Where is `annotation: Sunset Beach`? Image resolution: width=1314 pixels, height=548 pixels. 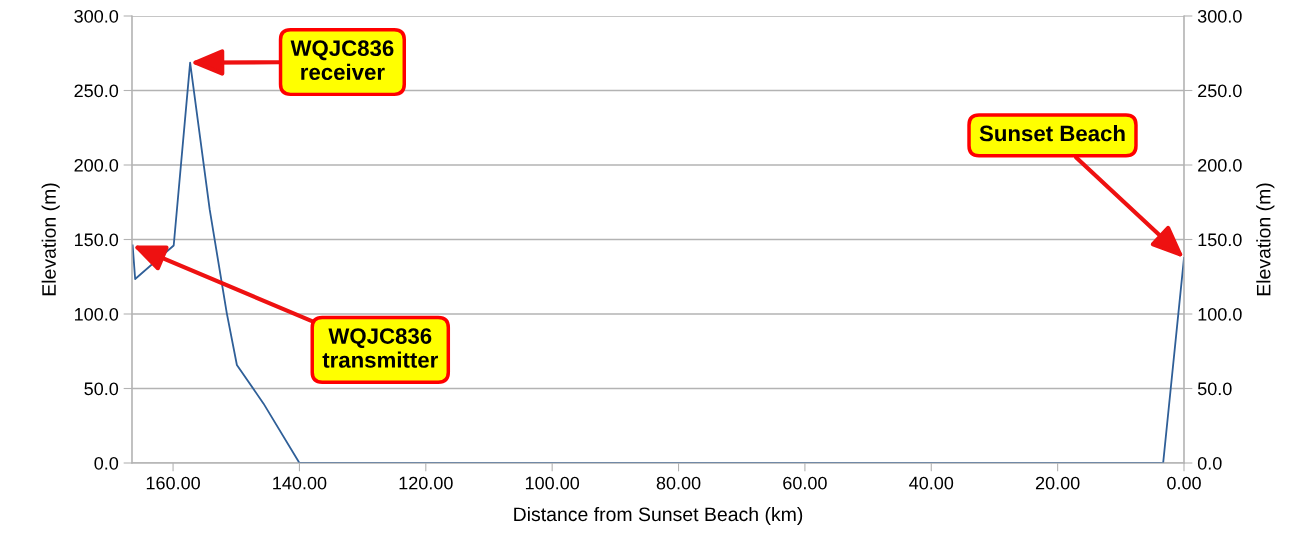 annotation: Sunset Beach is located at coordinates (1052, 133).